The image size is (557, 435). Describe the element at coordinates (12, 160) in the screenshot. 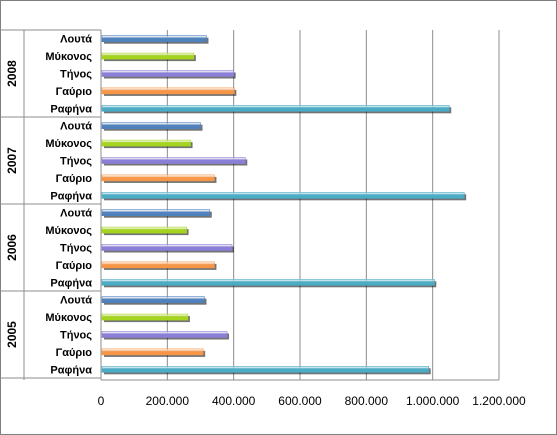

I see `year-label: 2007` at that location.